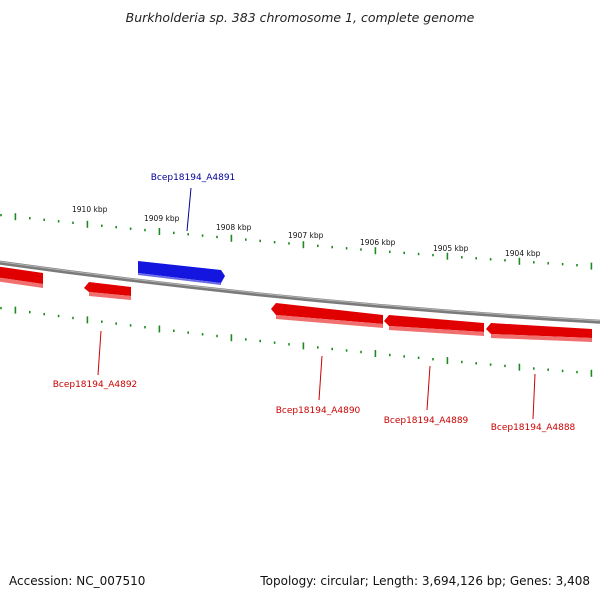 The height and width of the screenshot is (600, 600). Describe the element at coordinates (451, 248) in the screenshot. I see `scale-label: 1905 kbp` at that location.